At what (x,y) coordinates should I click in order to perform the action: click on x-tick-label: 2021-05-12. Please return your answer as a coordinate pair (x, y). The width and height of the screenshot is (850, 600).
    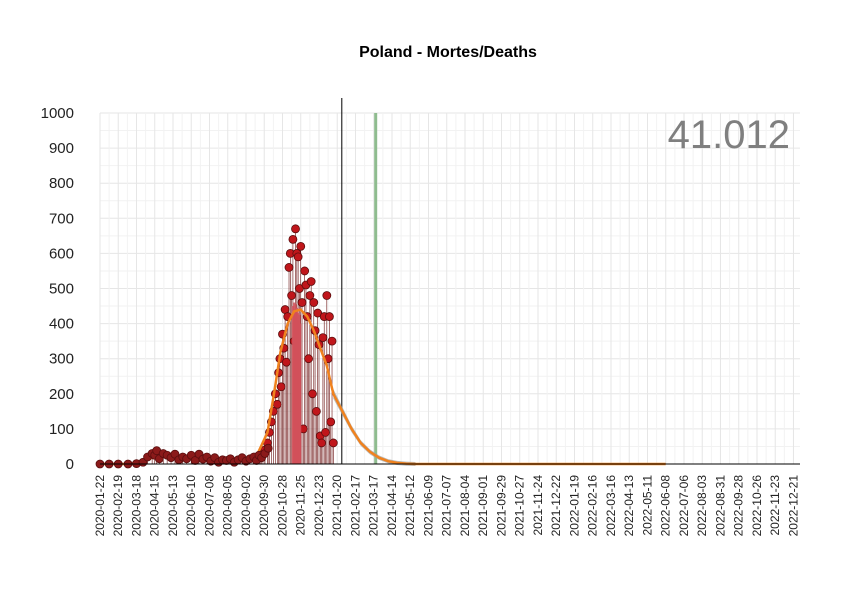
    Looking at the image, I should click on (410, 506).